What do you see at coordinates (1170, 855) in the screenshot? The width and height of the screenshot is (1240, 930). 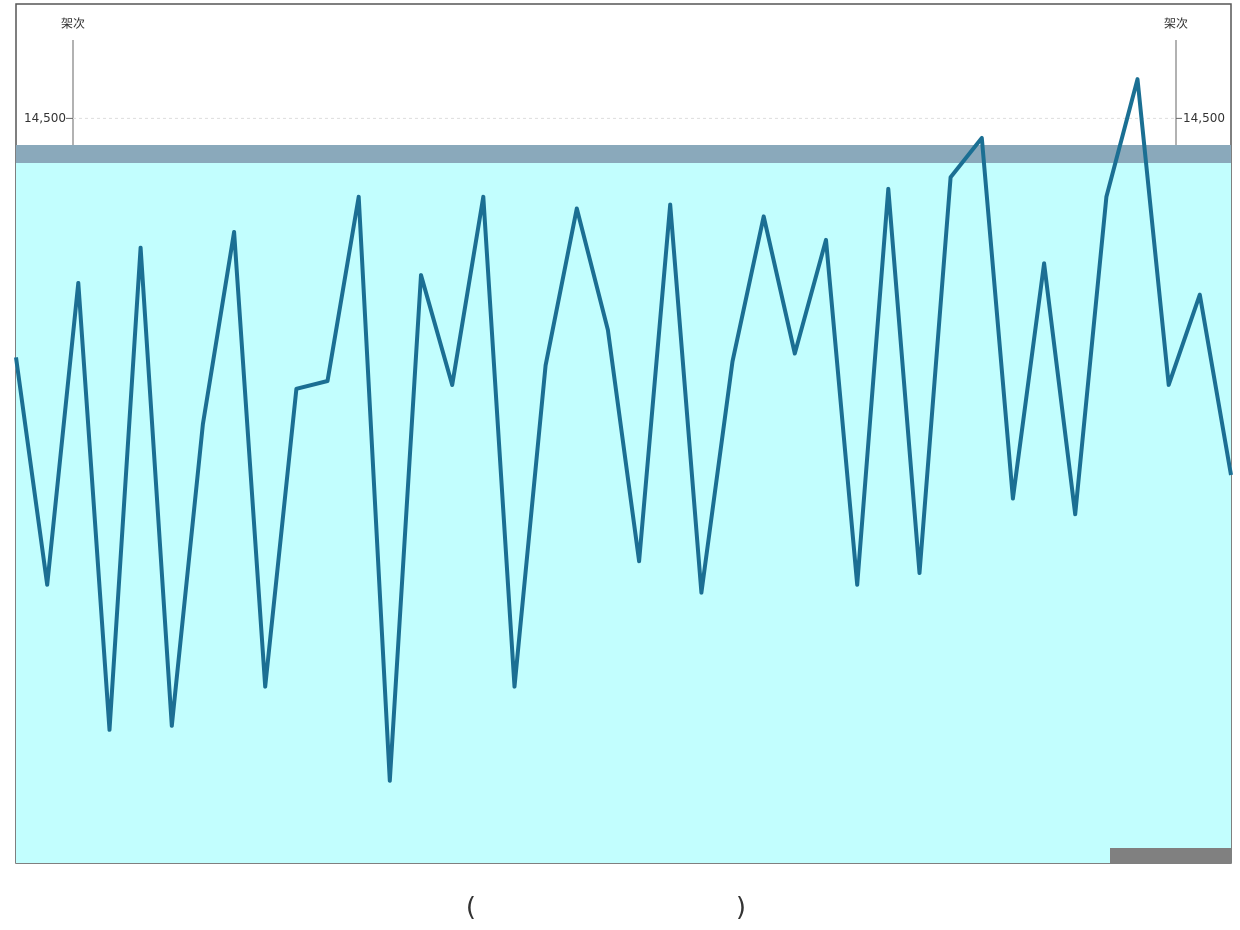 I see `overlay-block` at bounding box center [1170, 855].